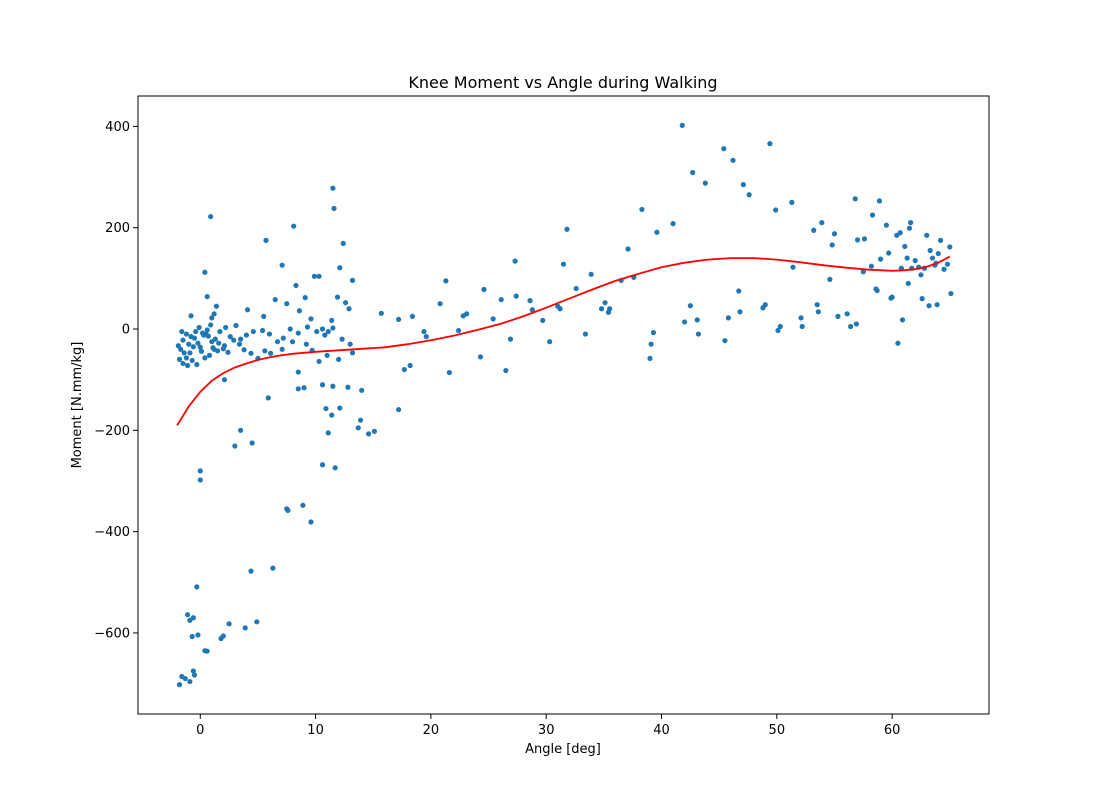  I want to click on x-tick-label: 50, so click(777, 730).